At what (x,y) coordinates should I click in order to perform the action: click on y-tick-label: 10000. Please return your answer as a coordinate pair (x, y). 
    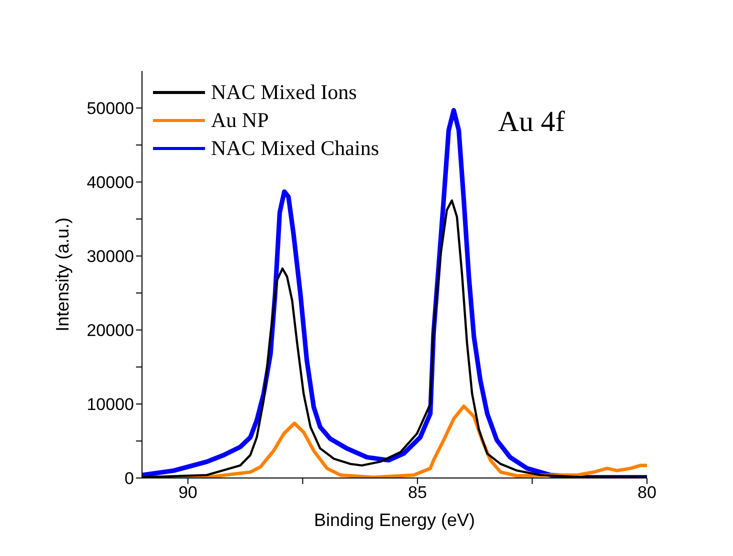
    Looking at the image, I should click on (110, 404).